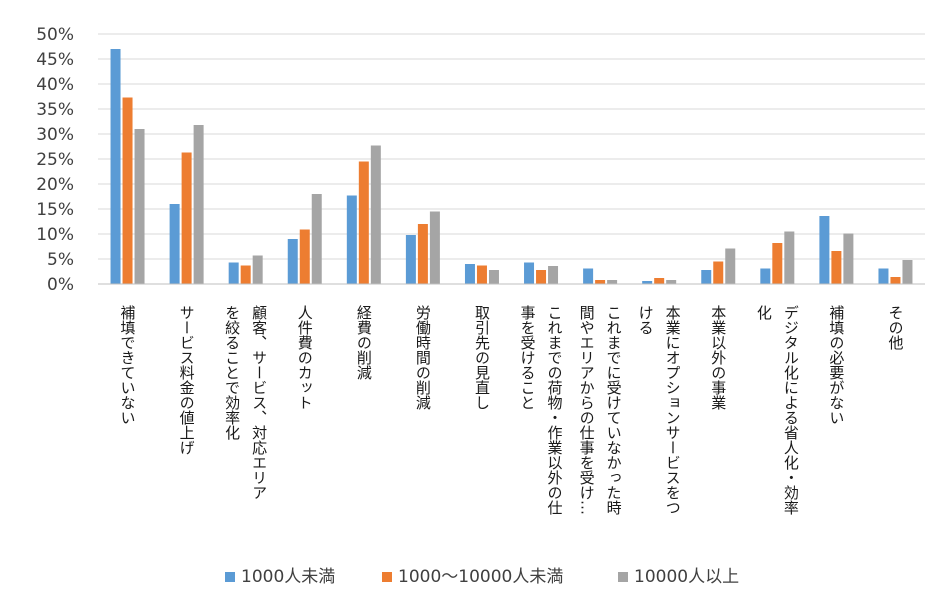 This screenshot has height=606, width=950. I want to click on legend-label: 1000～10000人未満, so click(480, 577).